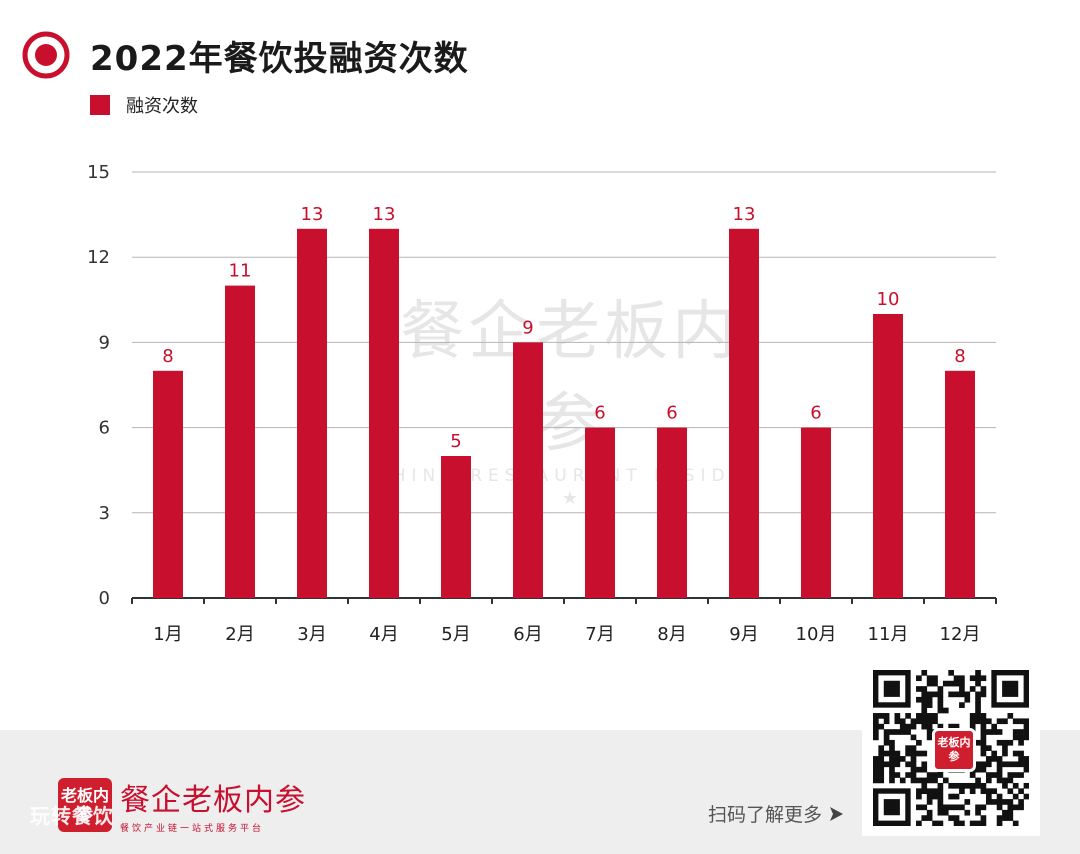  What do you see at coordinates (743, 634) in the screenshot?
I see `x-tick-label: 9月` at bounding box center [743, 634].